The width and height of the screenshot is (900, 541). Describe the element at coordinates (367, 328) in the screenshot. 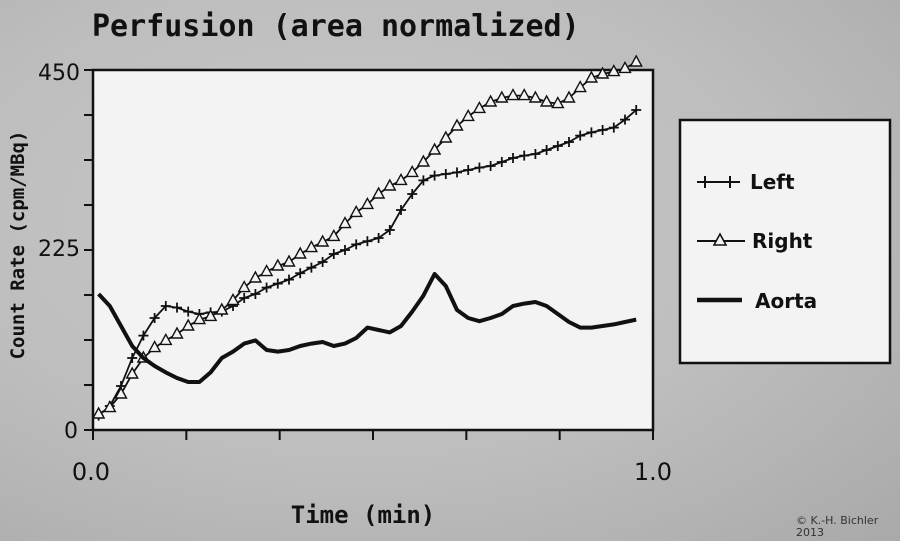

I see `series-line-aorta` at that location.